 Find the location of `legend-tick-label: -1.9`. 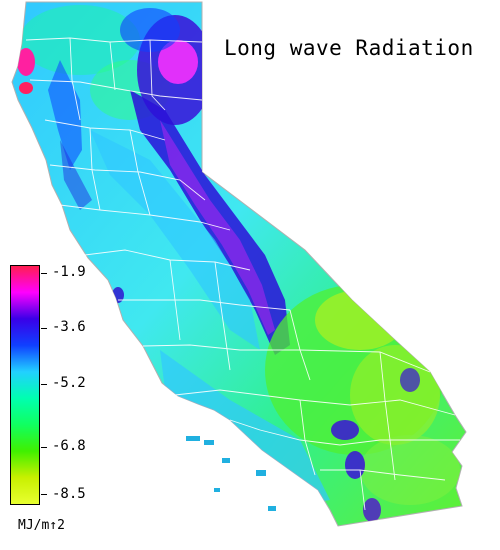

legend-tick-label: -1.9 is located at coordinates (69, 272).